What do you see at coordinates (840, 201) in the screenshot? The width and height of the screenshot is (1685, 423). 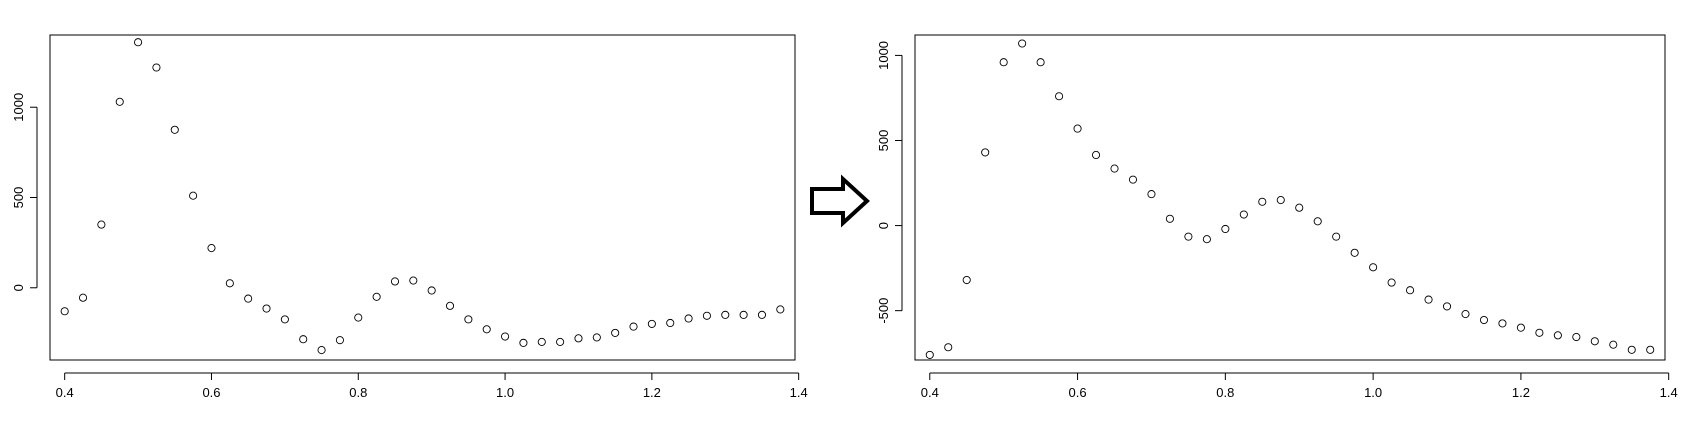 I see `right-arrow-icon` at bounding box center [840, 201].